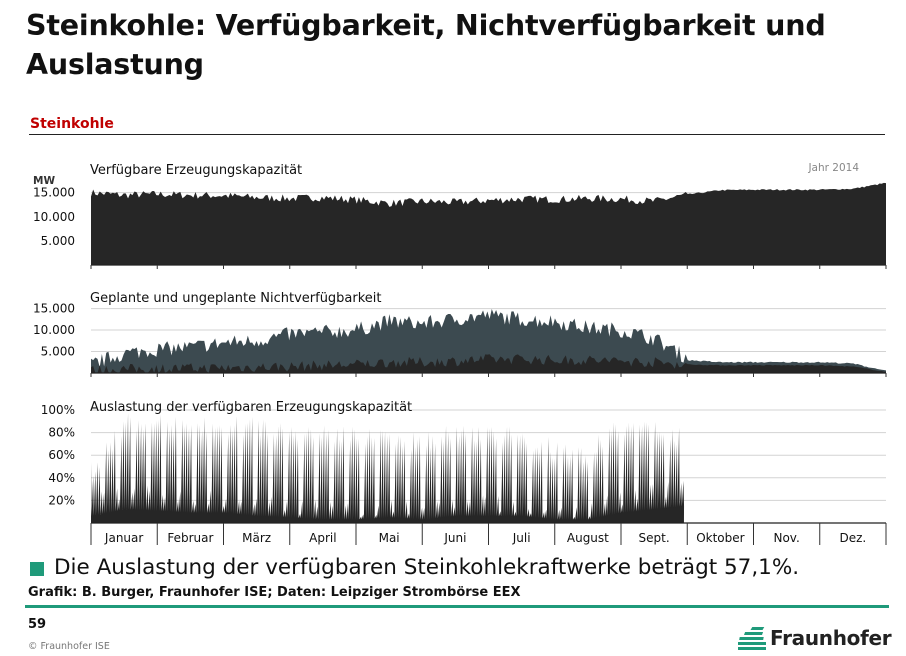 The image size is (906, 656). Describe the element at coordinates (190, 538) in the screenshot. I see `month-label: Februar` at that location.